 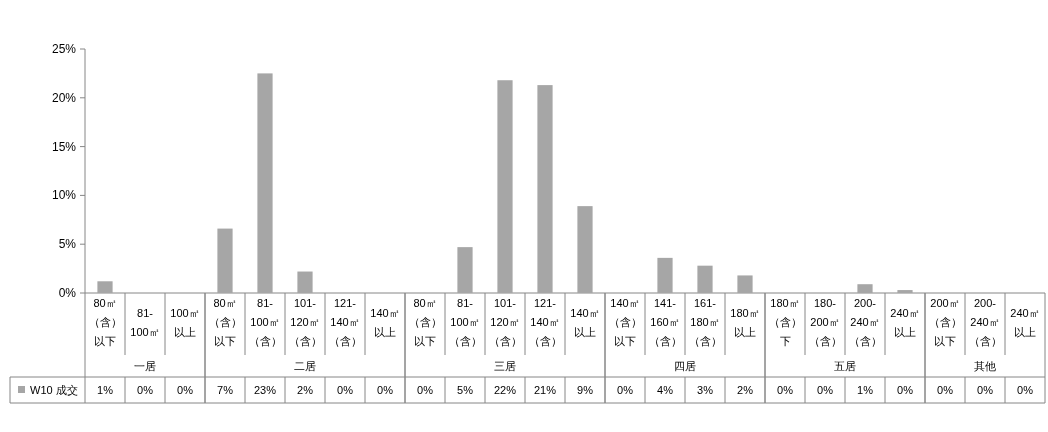 What do you see at coordinates (945, 322) in the screenshot?
I see `x-tick-label: 200㎡（含）以下` at bounding box center [945, 322].